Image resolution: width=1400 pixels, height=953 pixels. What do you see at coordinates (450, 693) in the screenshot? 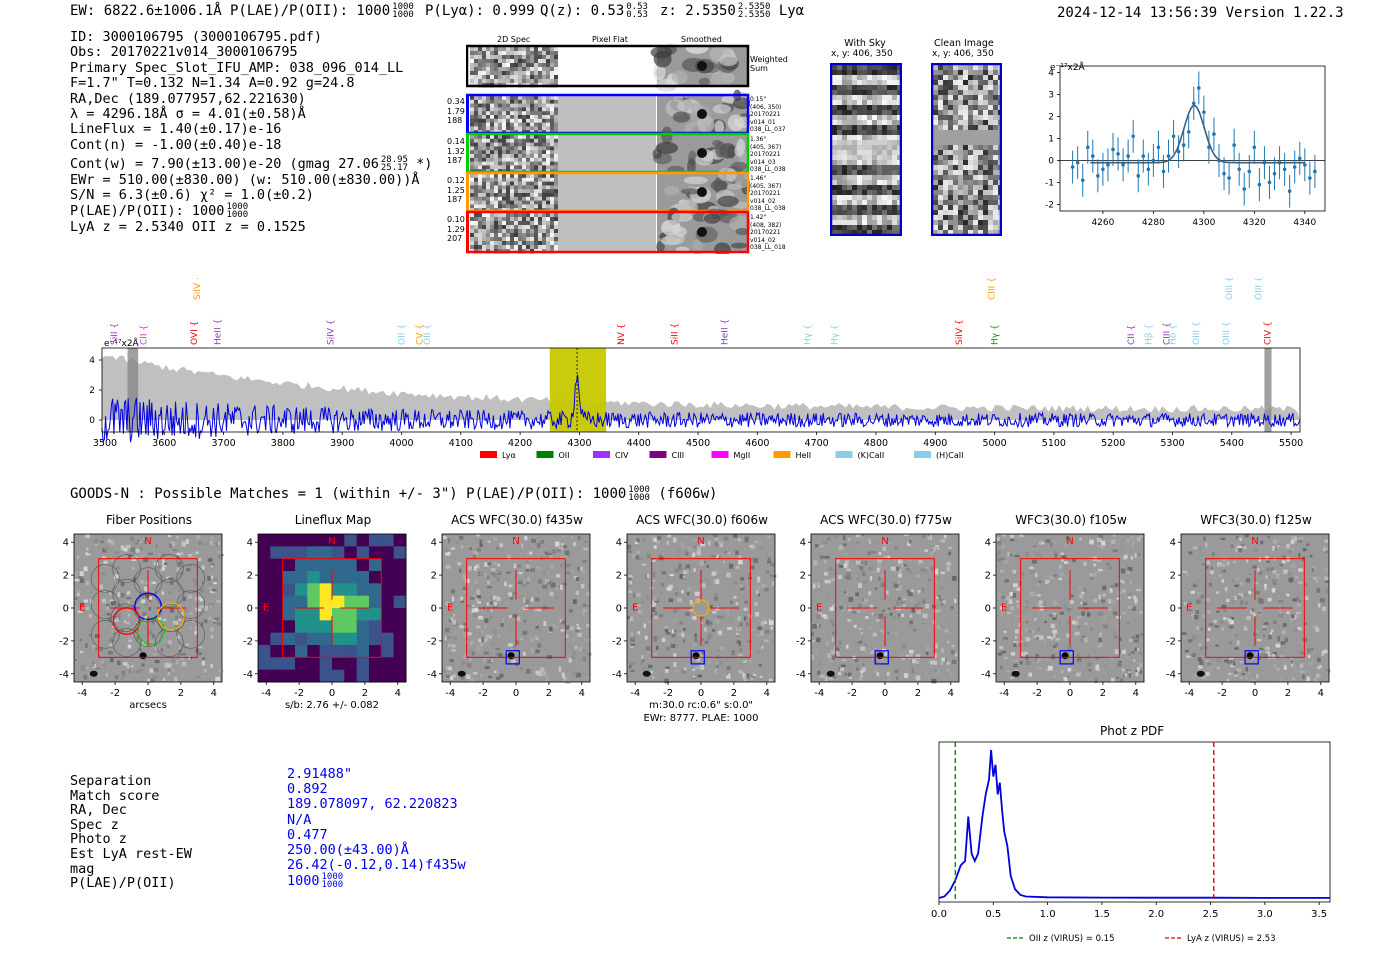
I see `panel-xtick-label: -4` at bounding box center [450, 693].